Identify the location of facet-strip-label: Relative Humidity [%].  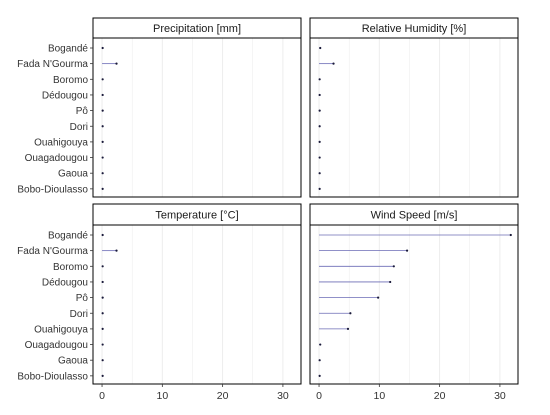
(414, 29).